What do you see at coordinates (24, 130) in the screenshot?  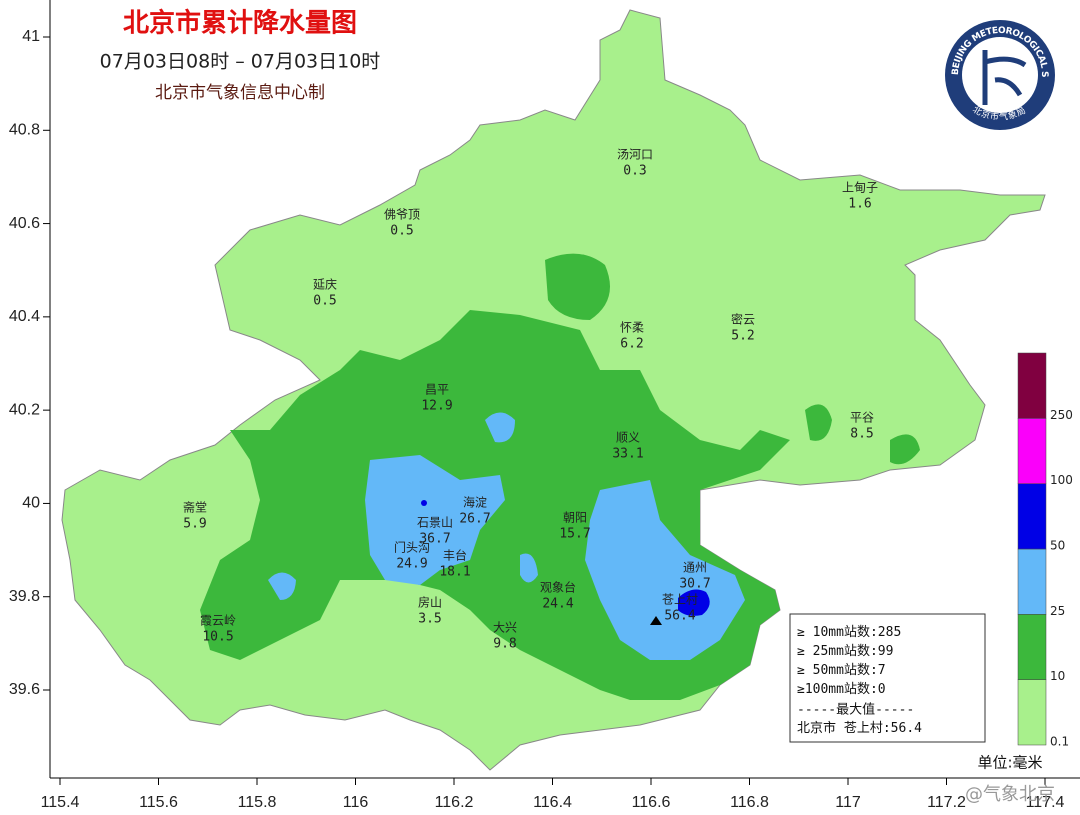 I see `y-tick-label: 40.8` at bounding box center [24, 130].